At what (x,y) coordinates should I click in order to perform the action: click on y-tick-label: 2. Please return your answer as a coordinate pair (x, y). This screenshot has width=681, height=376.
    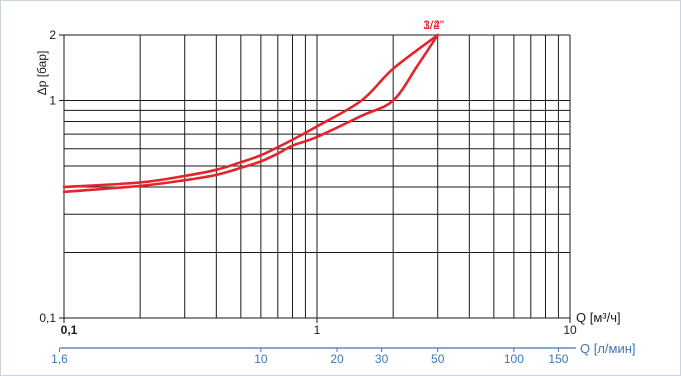
    Looking at the image, I should click on (52, 35).